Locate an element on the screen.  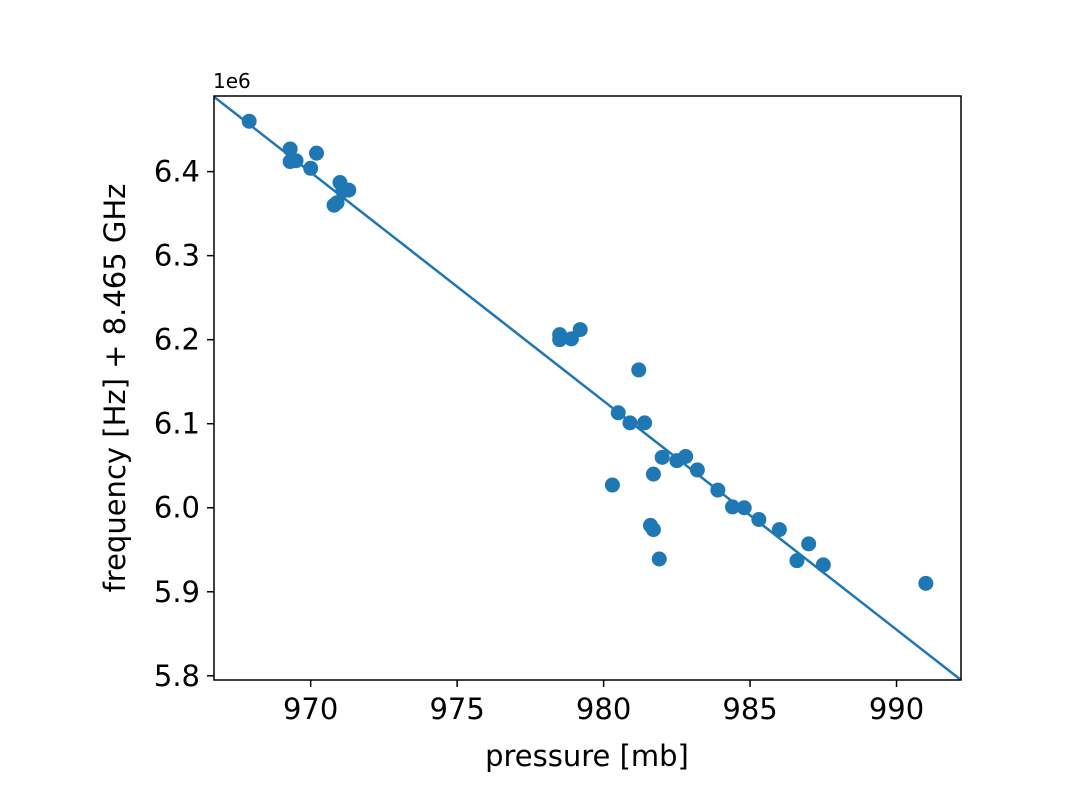
y-tick-label: 6.4 is located at coordinates (177, 172).